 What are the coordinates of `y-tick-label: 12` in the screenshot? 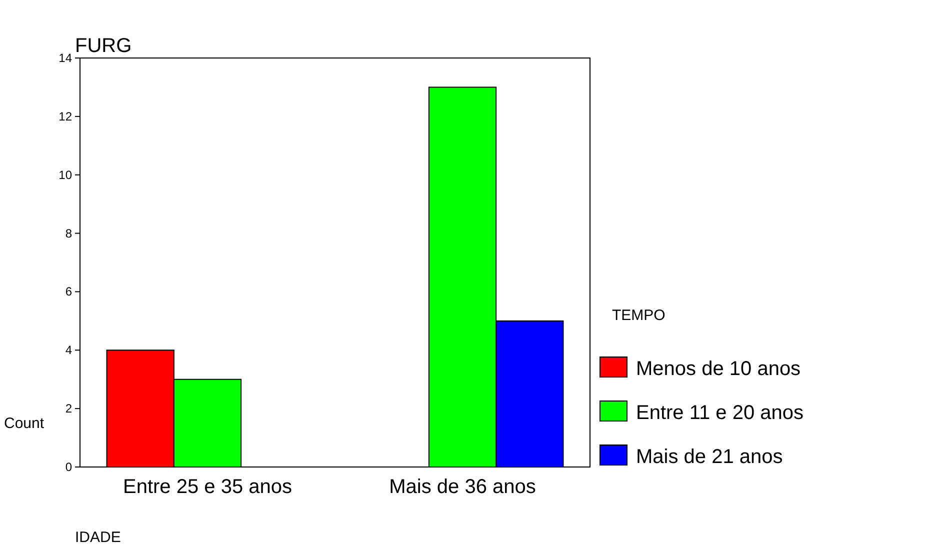 It's located at (65, 116).